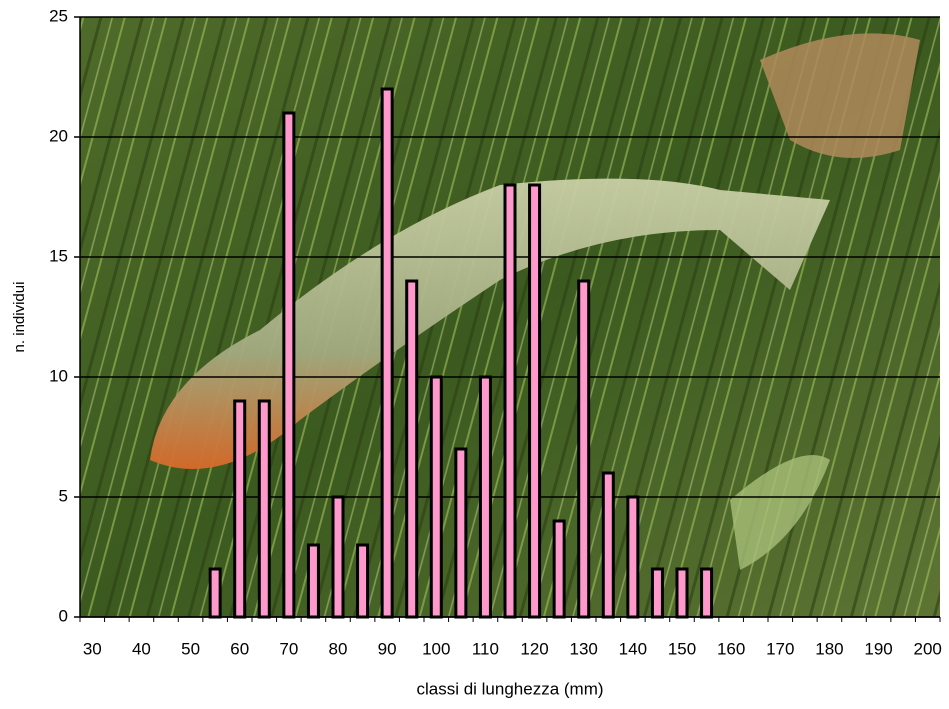 The image size is (949, 709). I want to click on x-axis-title: classi di lunghezza (mm), so click(509, 688).